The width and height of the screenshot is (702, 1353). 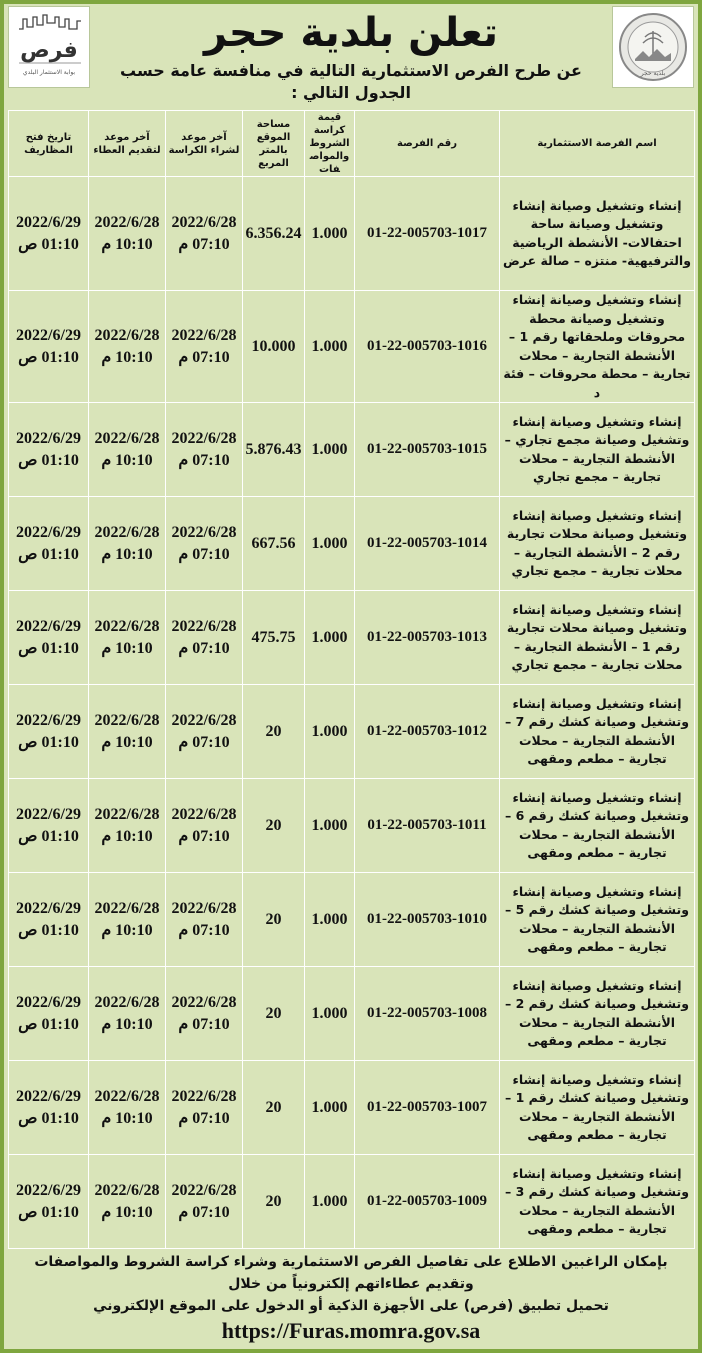 What do you see at coordinates (427, 143) in the screenshot?
I see `column-header: رقم الفرصة` at bounding box center [427, 143].